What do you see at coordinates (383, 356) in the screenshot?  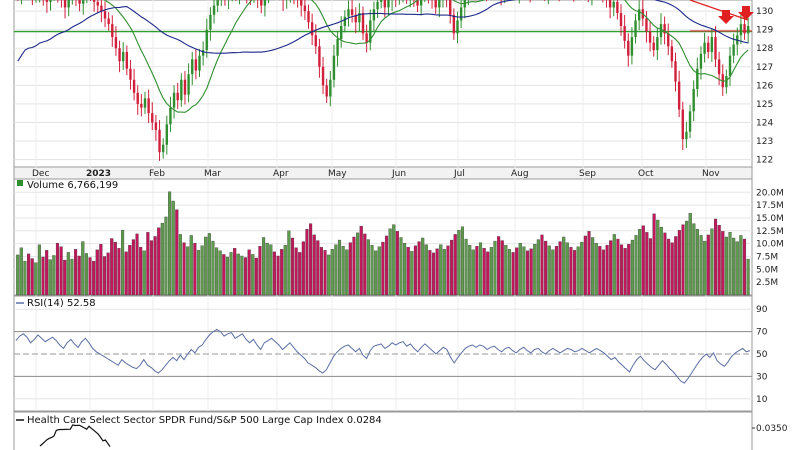 I see `rsi-line` at bounding box center [383, 356].